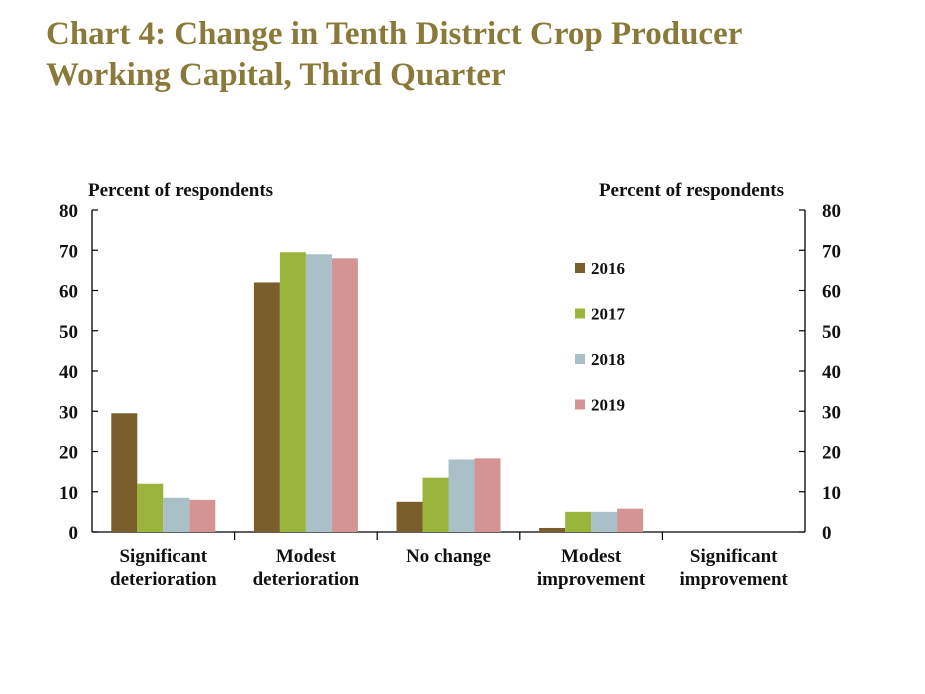 This screenshot has width=925, height=694. What do you see at coordinates (74, 533) in the screenshot?
I see `left-y-tick-label: 0` at bounding box center [74, 533].